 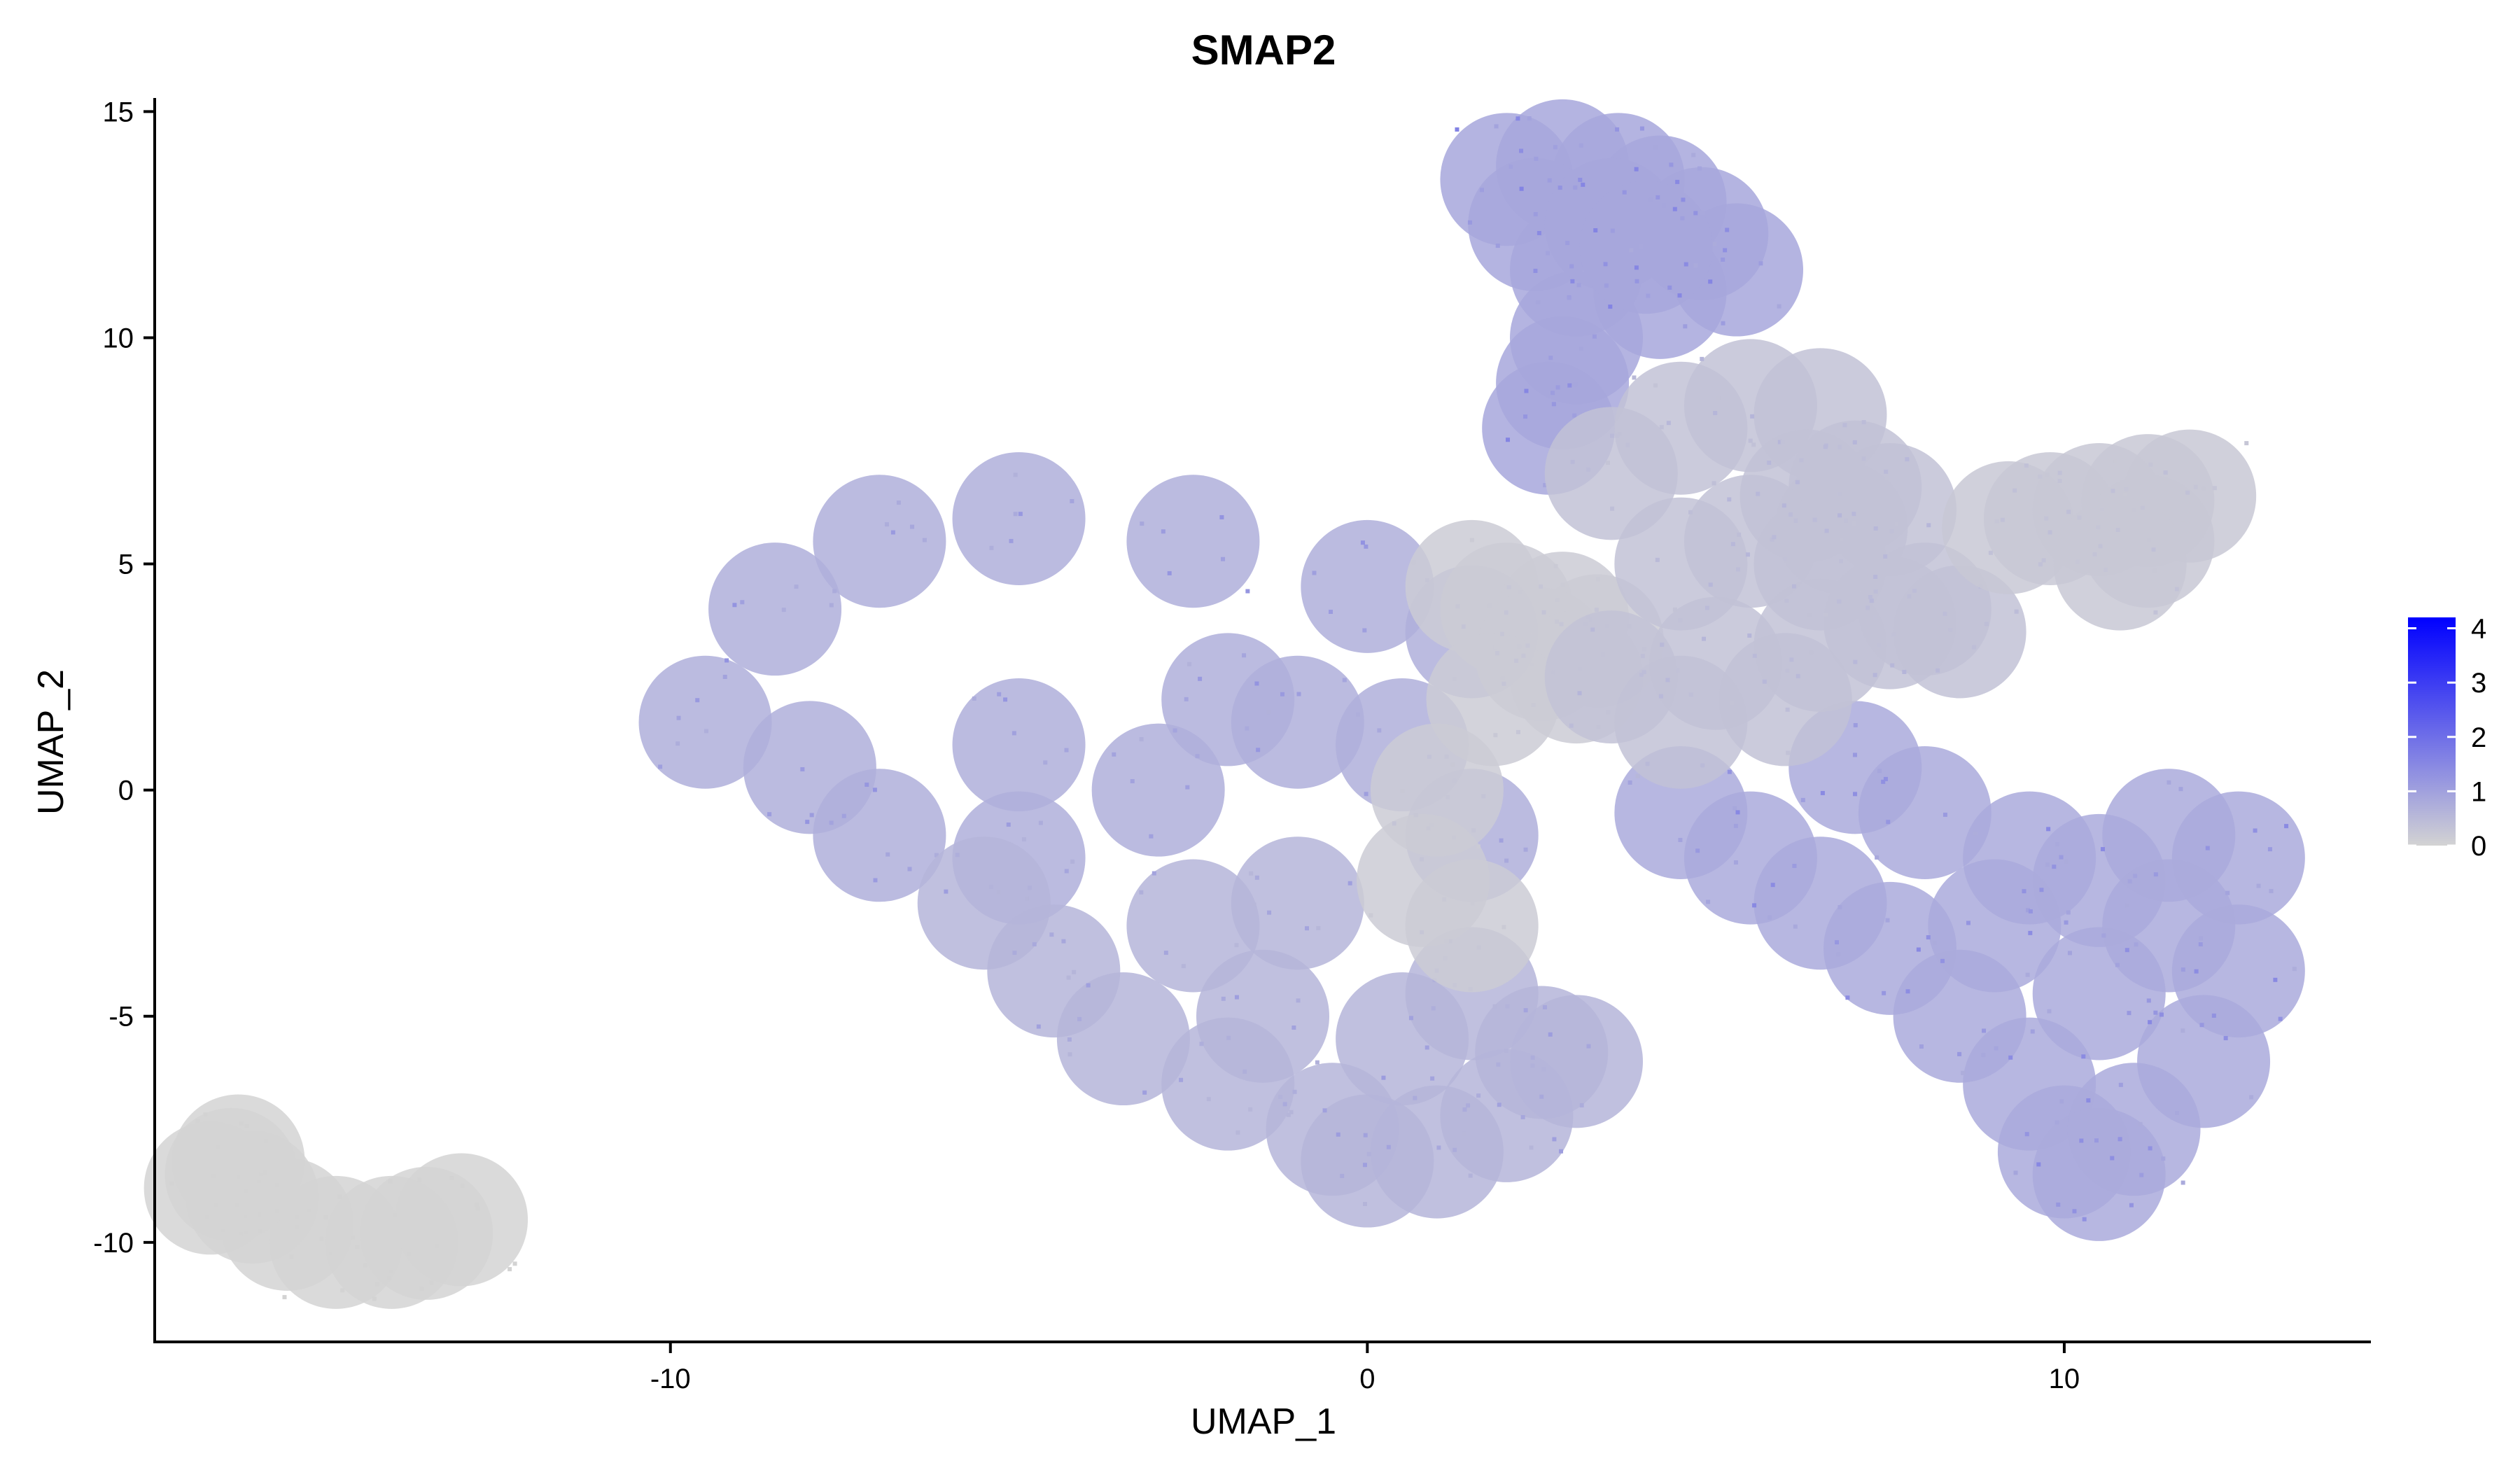 I want to click on y-axis-ticks: -10 -5 0 5 10 15, so click(x=124, y=678).